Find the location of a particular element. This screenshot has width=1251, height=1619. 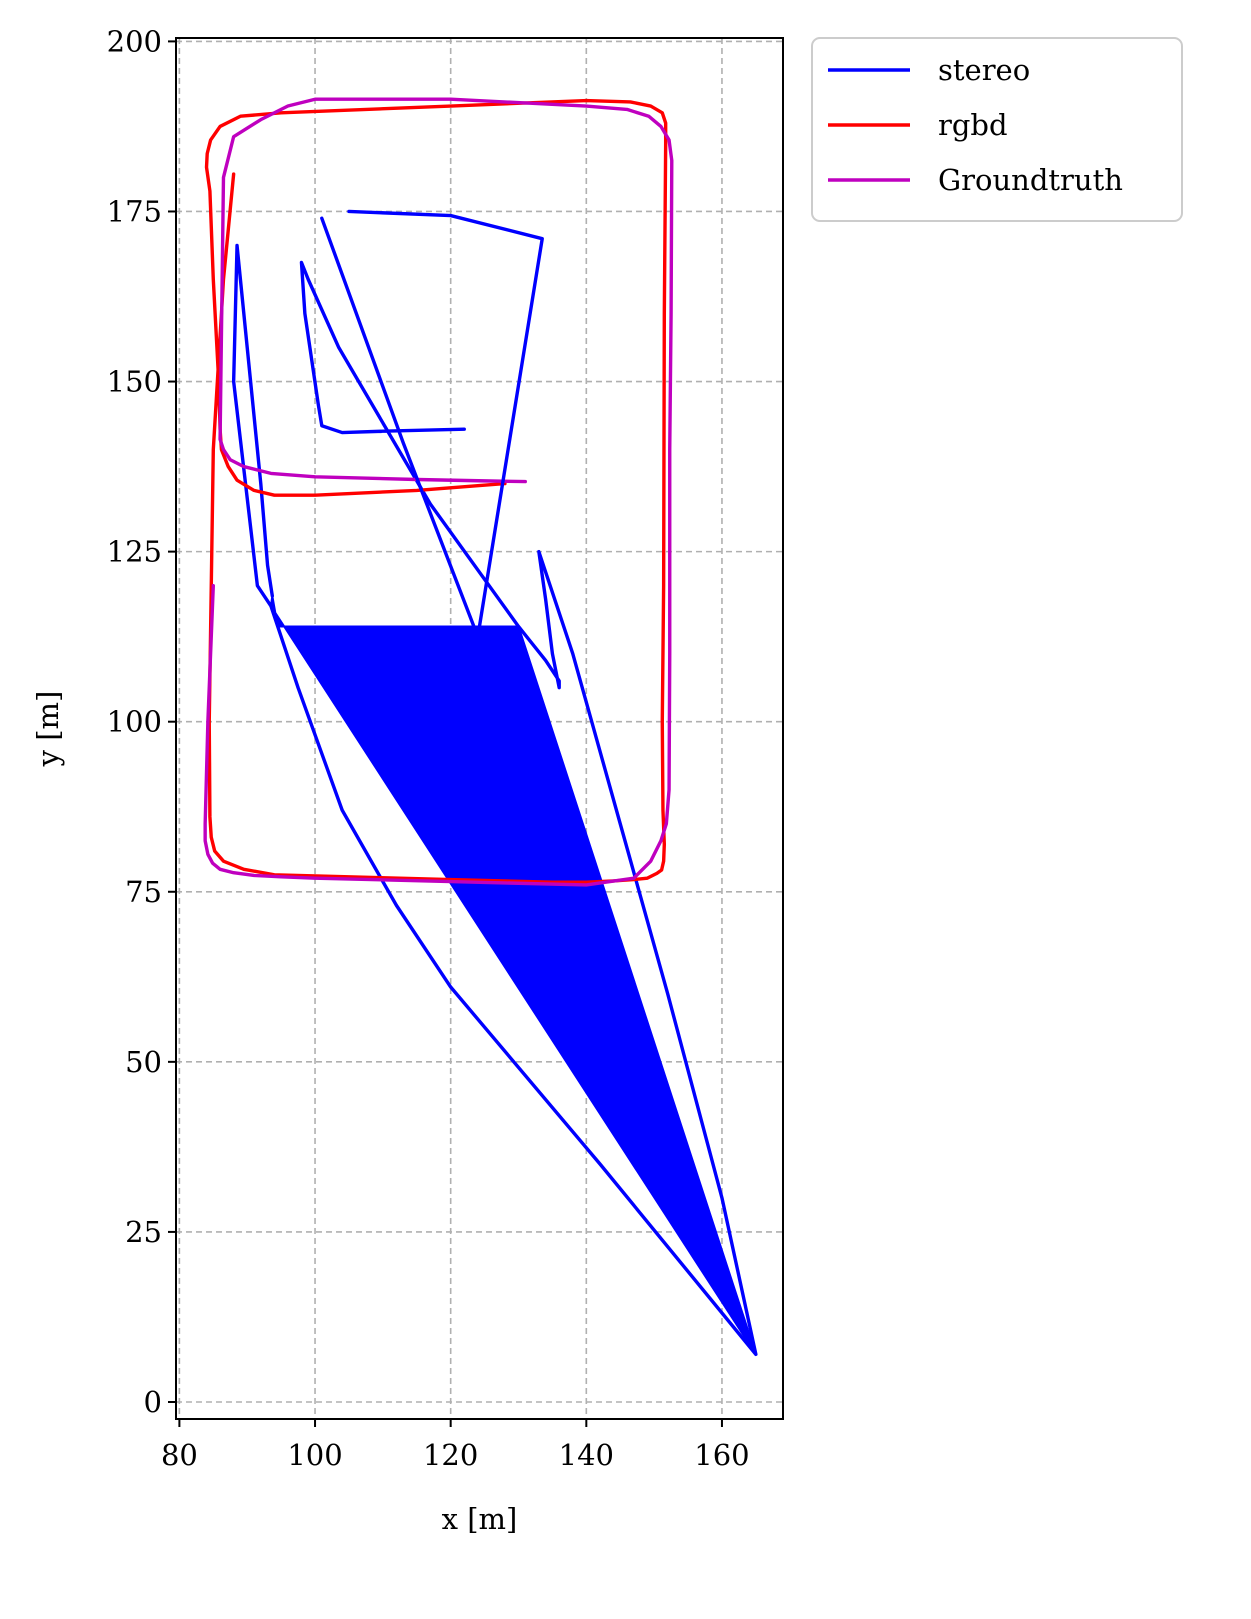

legend-box is located at coordinates (997, 129).